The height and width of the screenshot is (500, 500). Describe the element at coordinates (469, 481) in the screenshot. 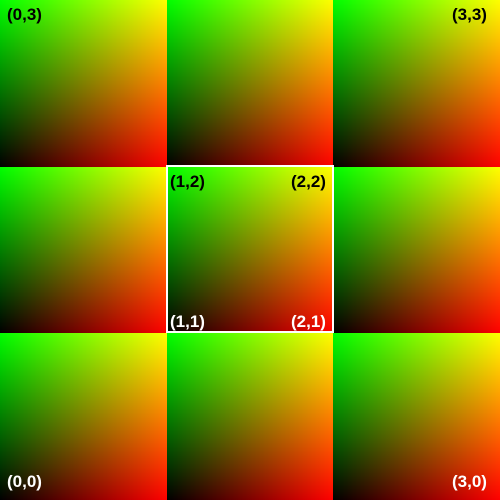

I see `label-bottom-right: (3,0)` at that location.